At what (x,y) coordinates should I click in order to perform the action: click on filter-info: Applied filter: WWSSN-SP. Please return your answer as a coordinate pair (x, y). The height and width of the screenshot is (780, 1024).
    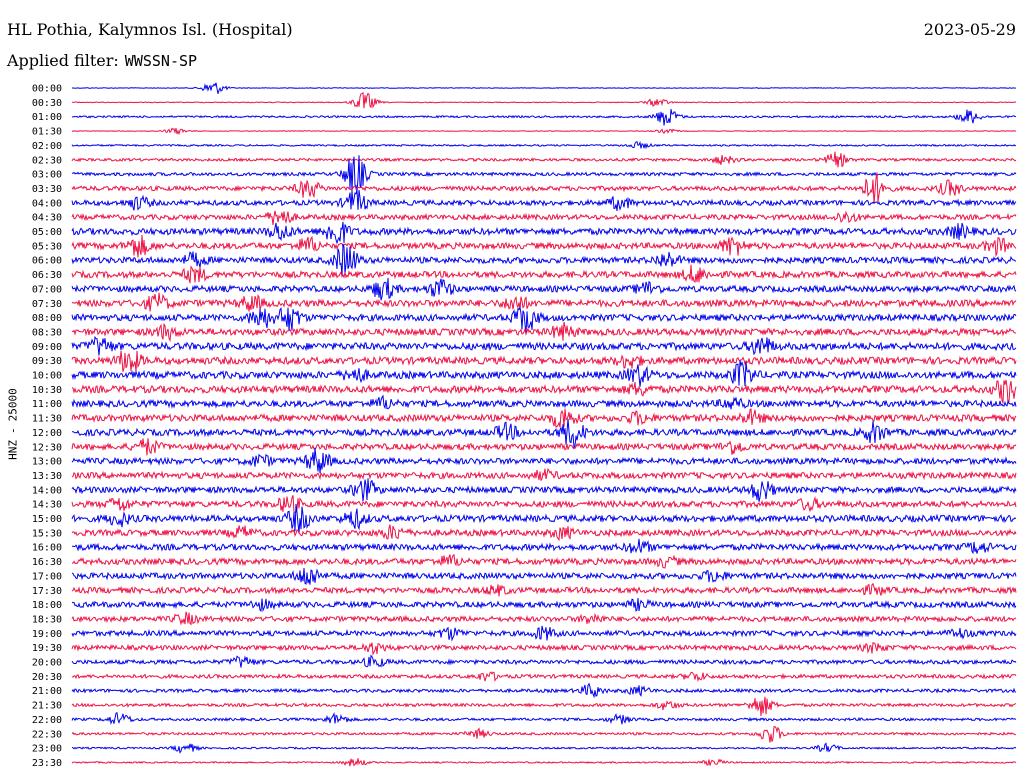
    Looking at the image, I should click on (102, 60).